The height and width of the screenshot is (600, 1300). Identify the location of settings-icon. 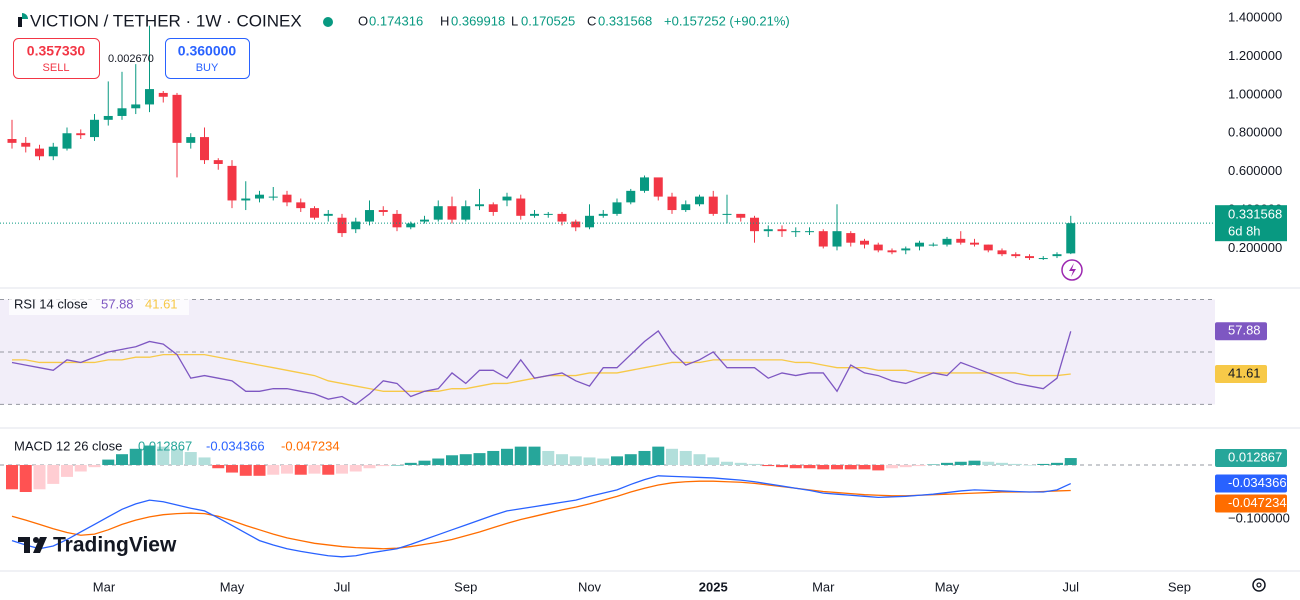
(1259, 585).